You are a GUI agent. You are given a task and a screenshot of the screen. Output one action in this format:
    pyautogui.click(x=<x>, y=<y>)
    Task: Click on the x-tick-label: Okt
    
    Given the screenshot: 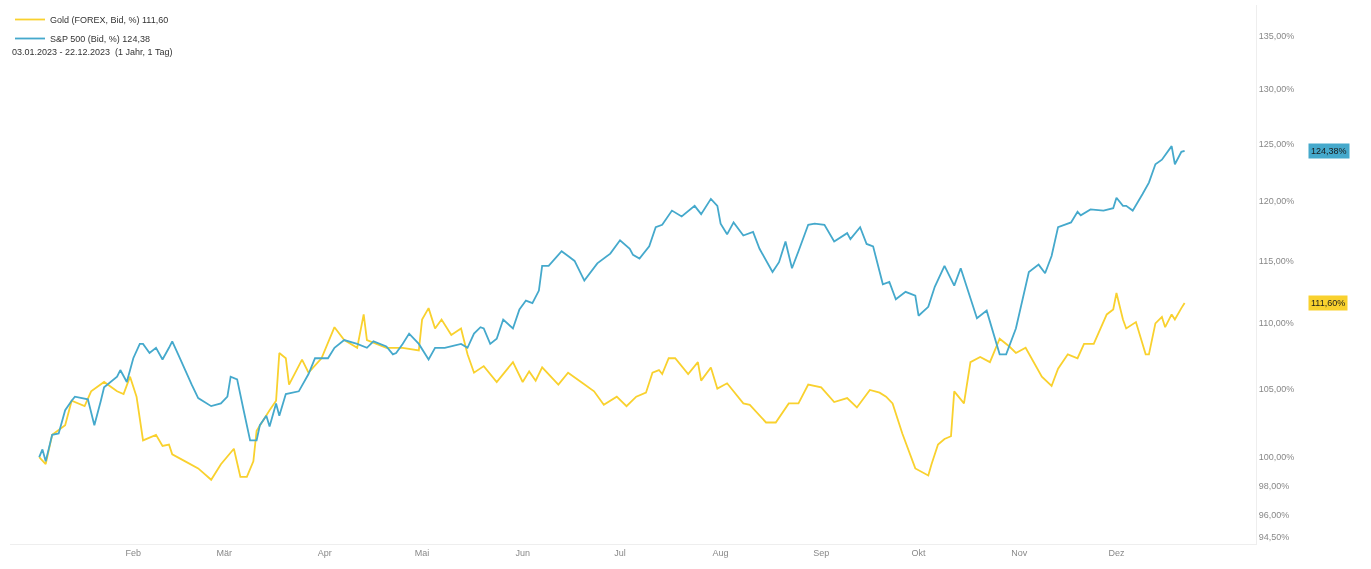 What is the action you would take?
    pyautogui.click(x=919, y=552)
    